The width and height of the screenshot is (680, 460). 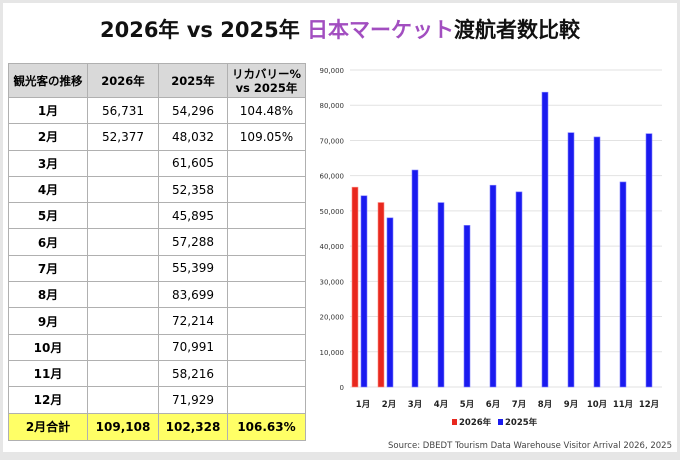 I want to click on total-cell: 102,328, so click(x=193, y=426).